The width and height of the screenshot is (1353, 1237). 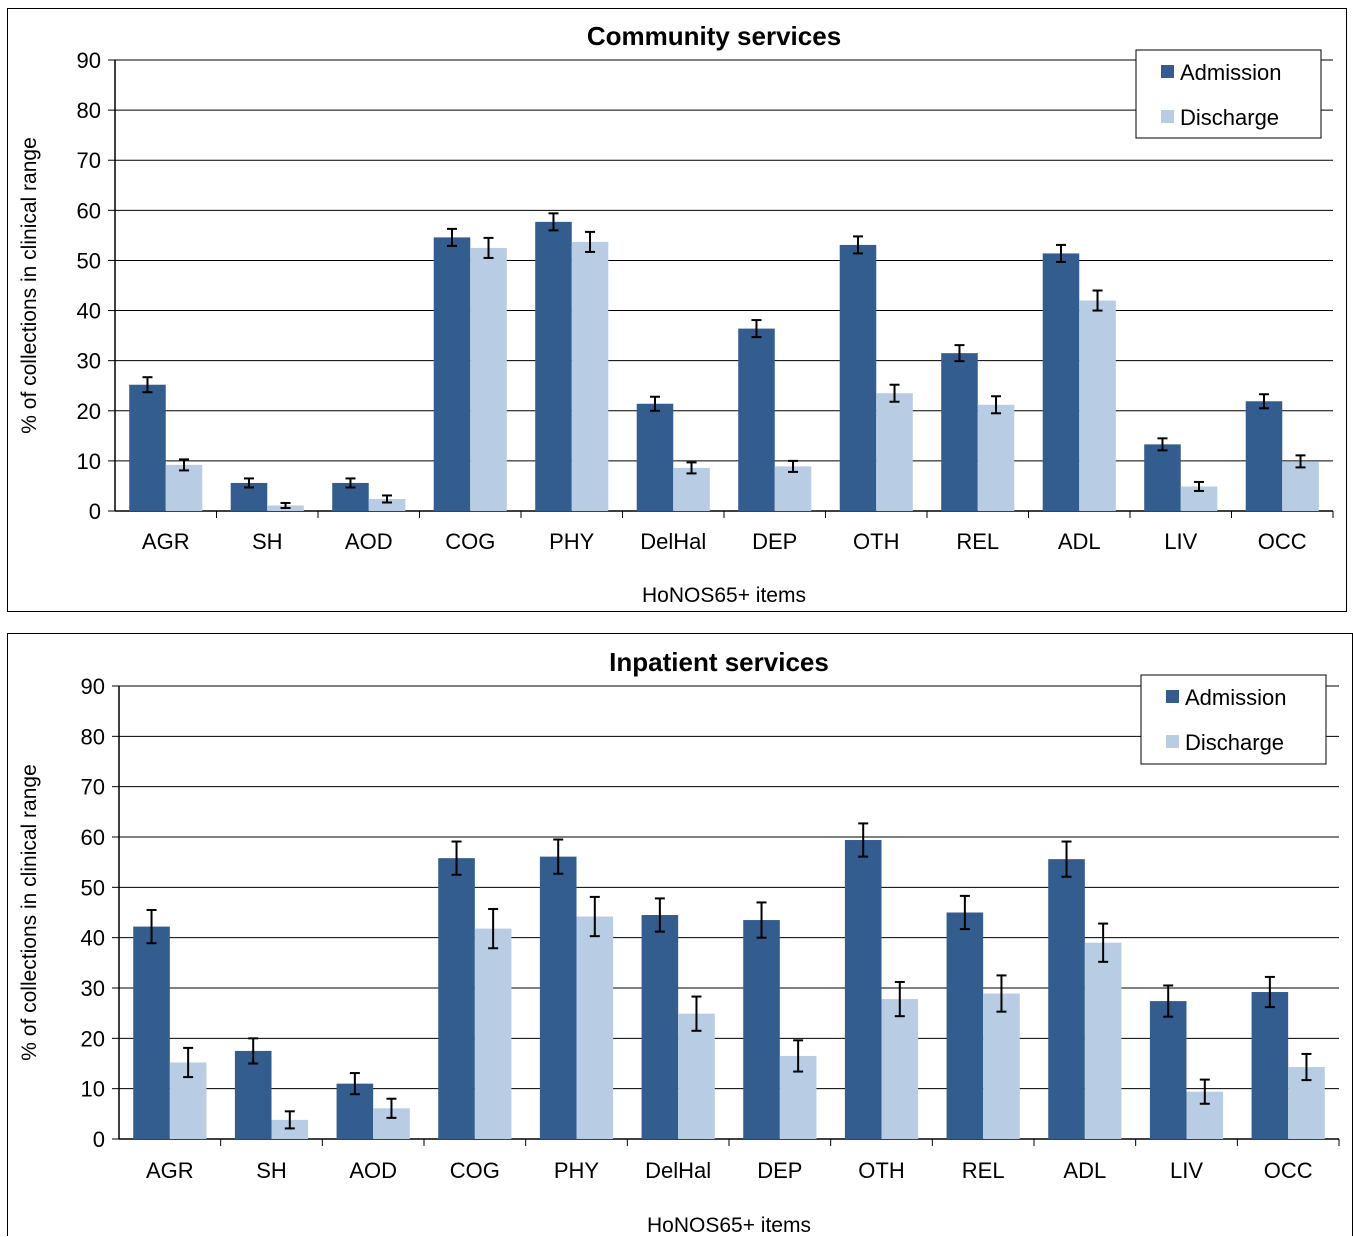 What do you see at coordinates (93, 837) in the screenshot?
I see `y-tick-label: 60` at bounding box center [93, 837].